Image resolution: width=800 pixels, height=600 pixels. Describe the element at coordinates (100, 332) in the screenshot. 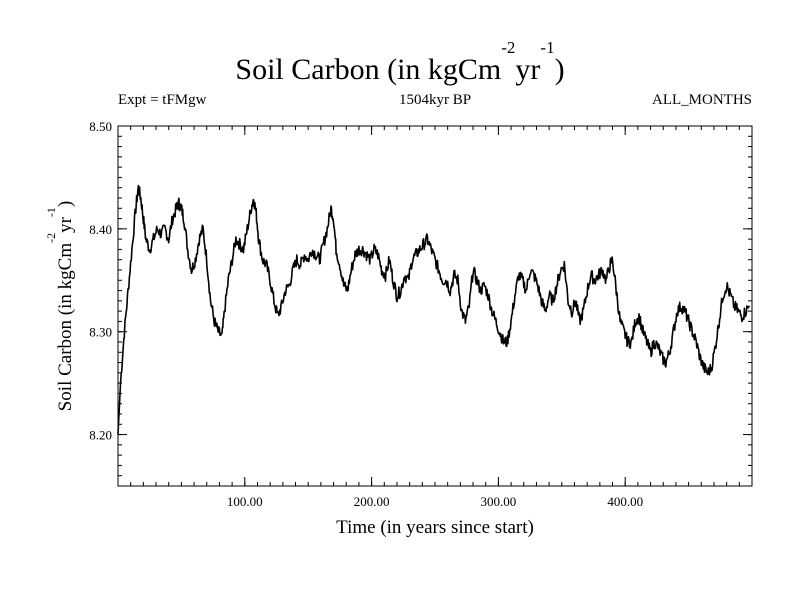

I see `y-tick-label: 8.30` at that location.